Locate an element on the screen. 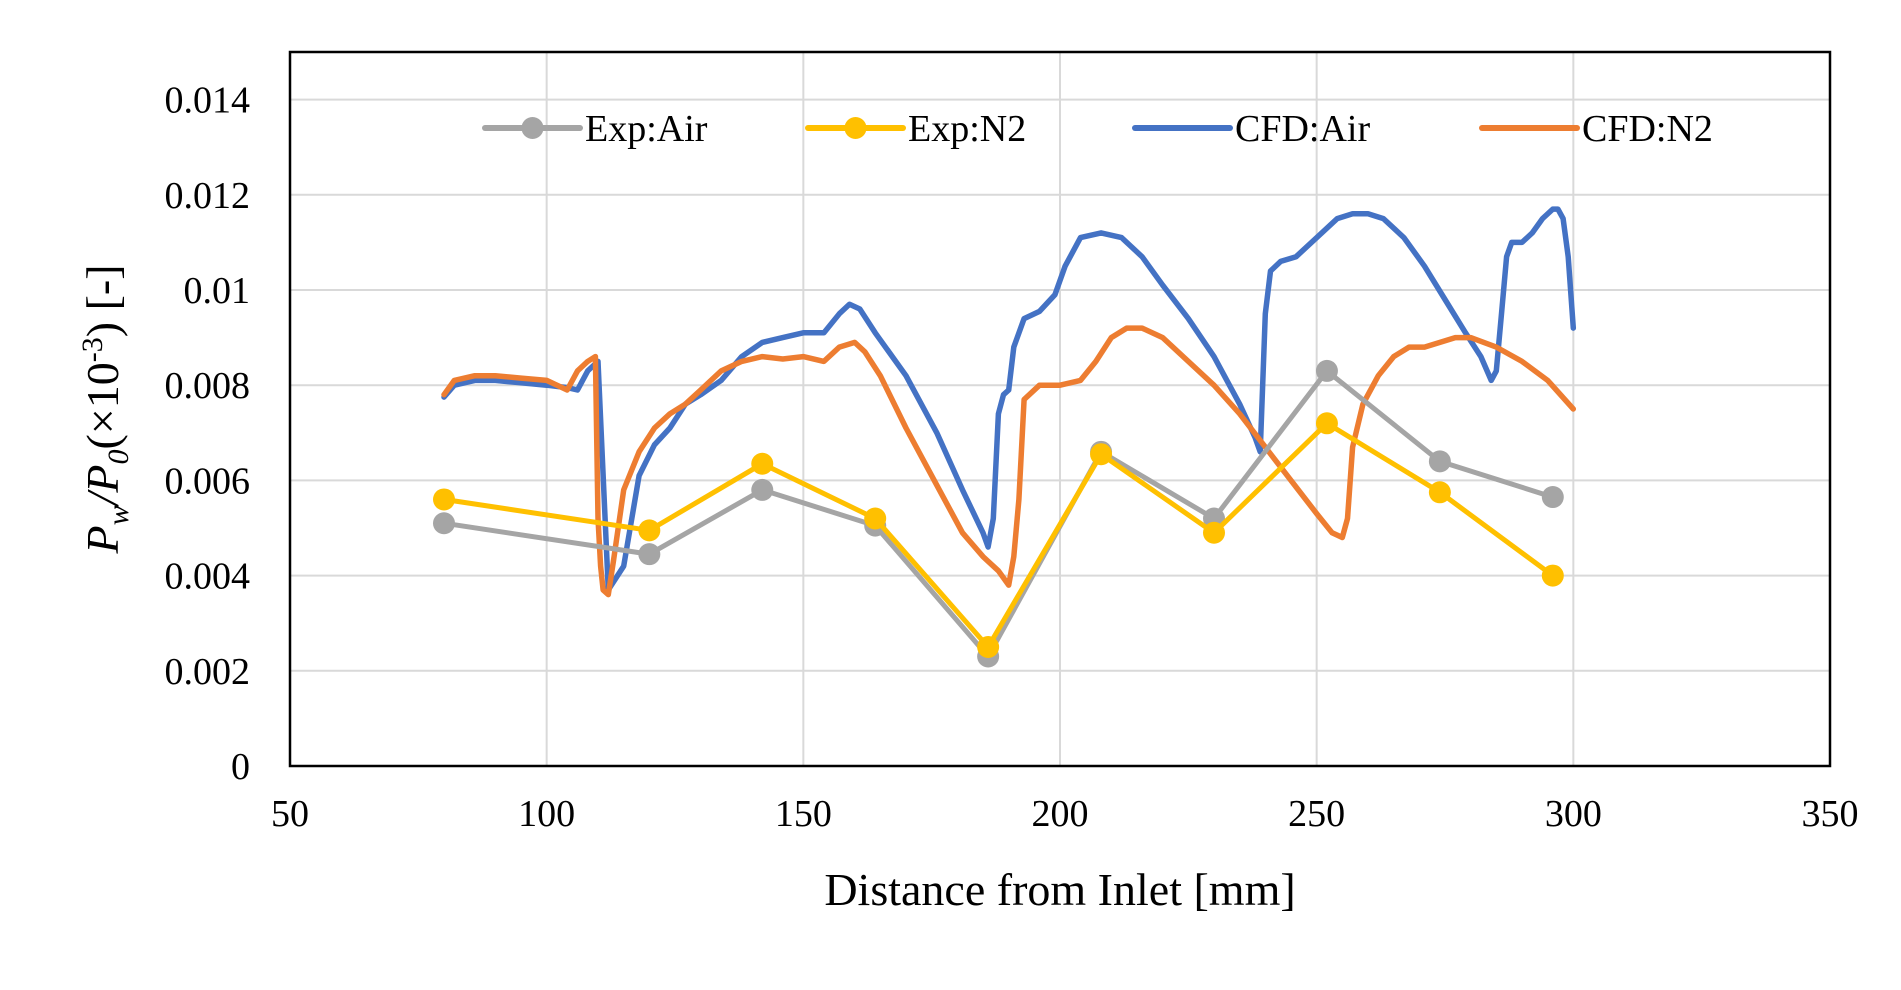 The width and height of the screenshot is (1901, 990). x-tick-label: 200 is located at coordinates (1060, 814).